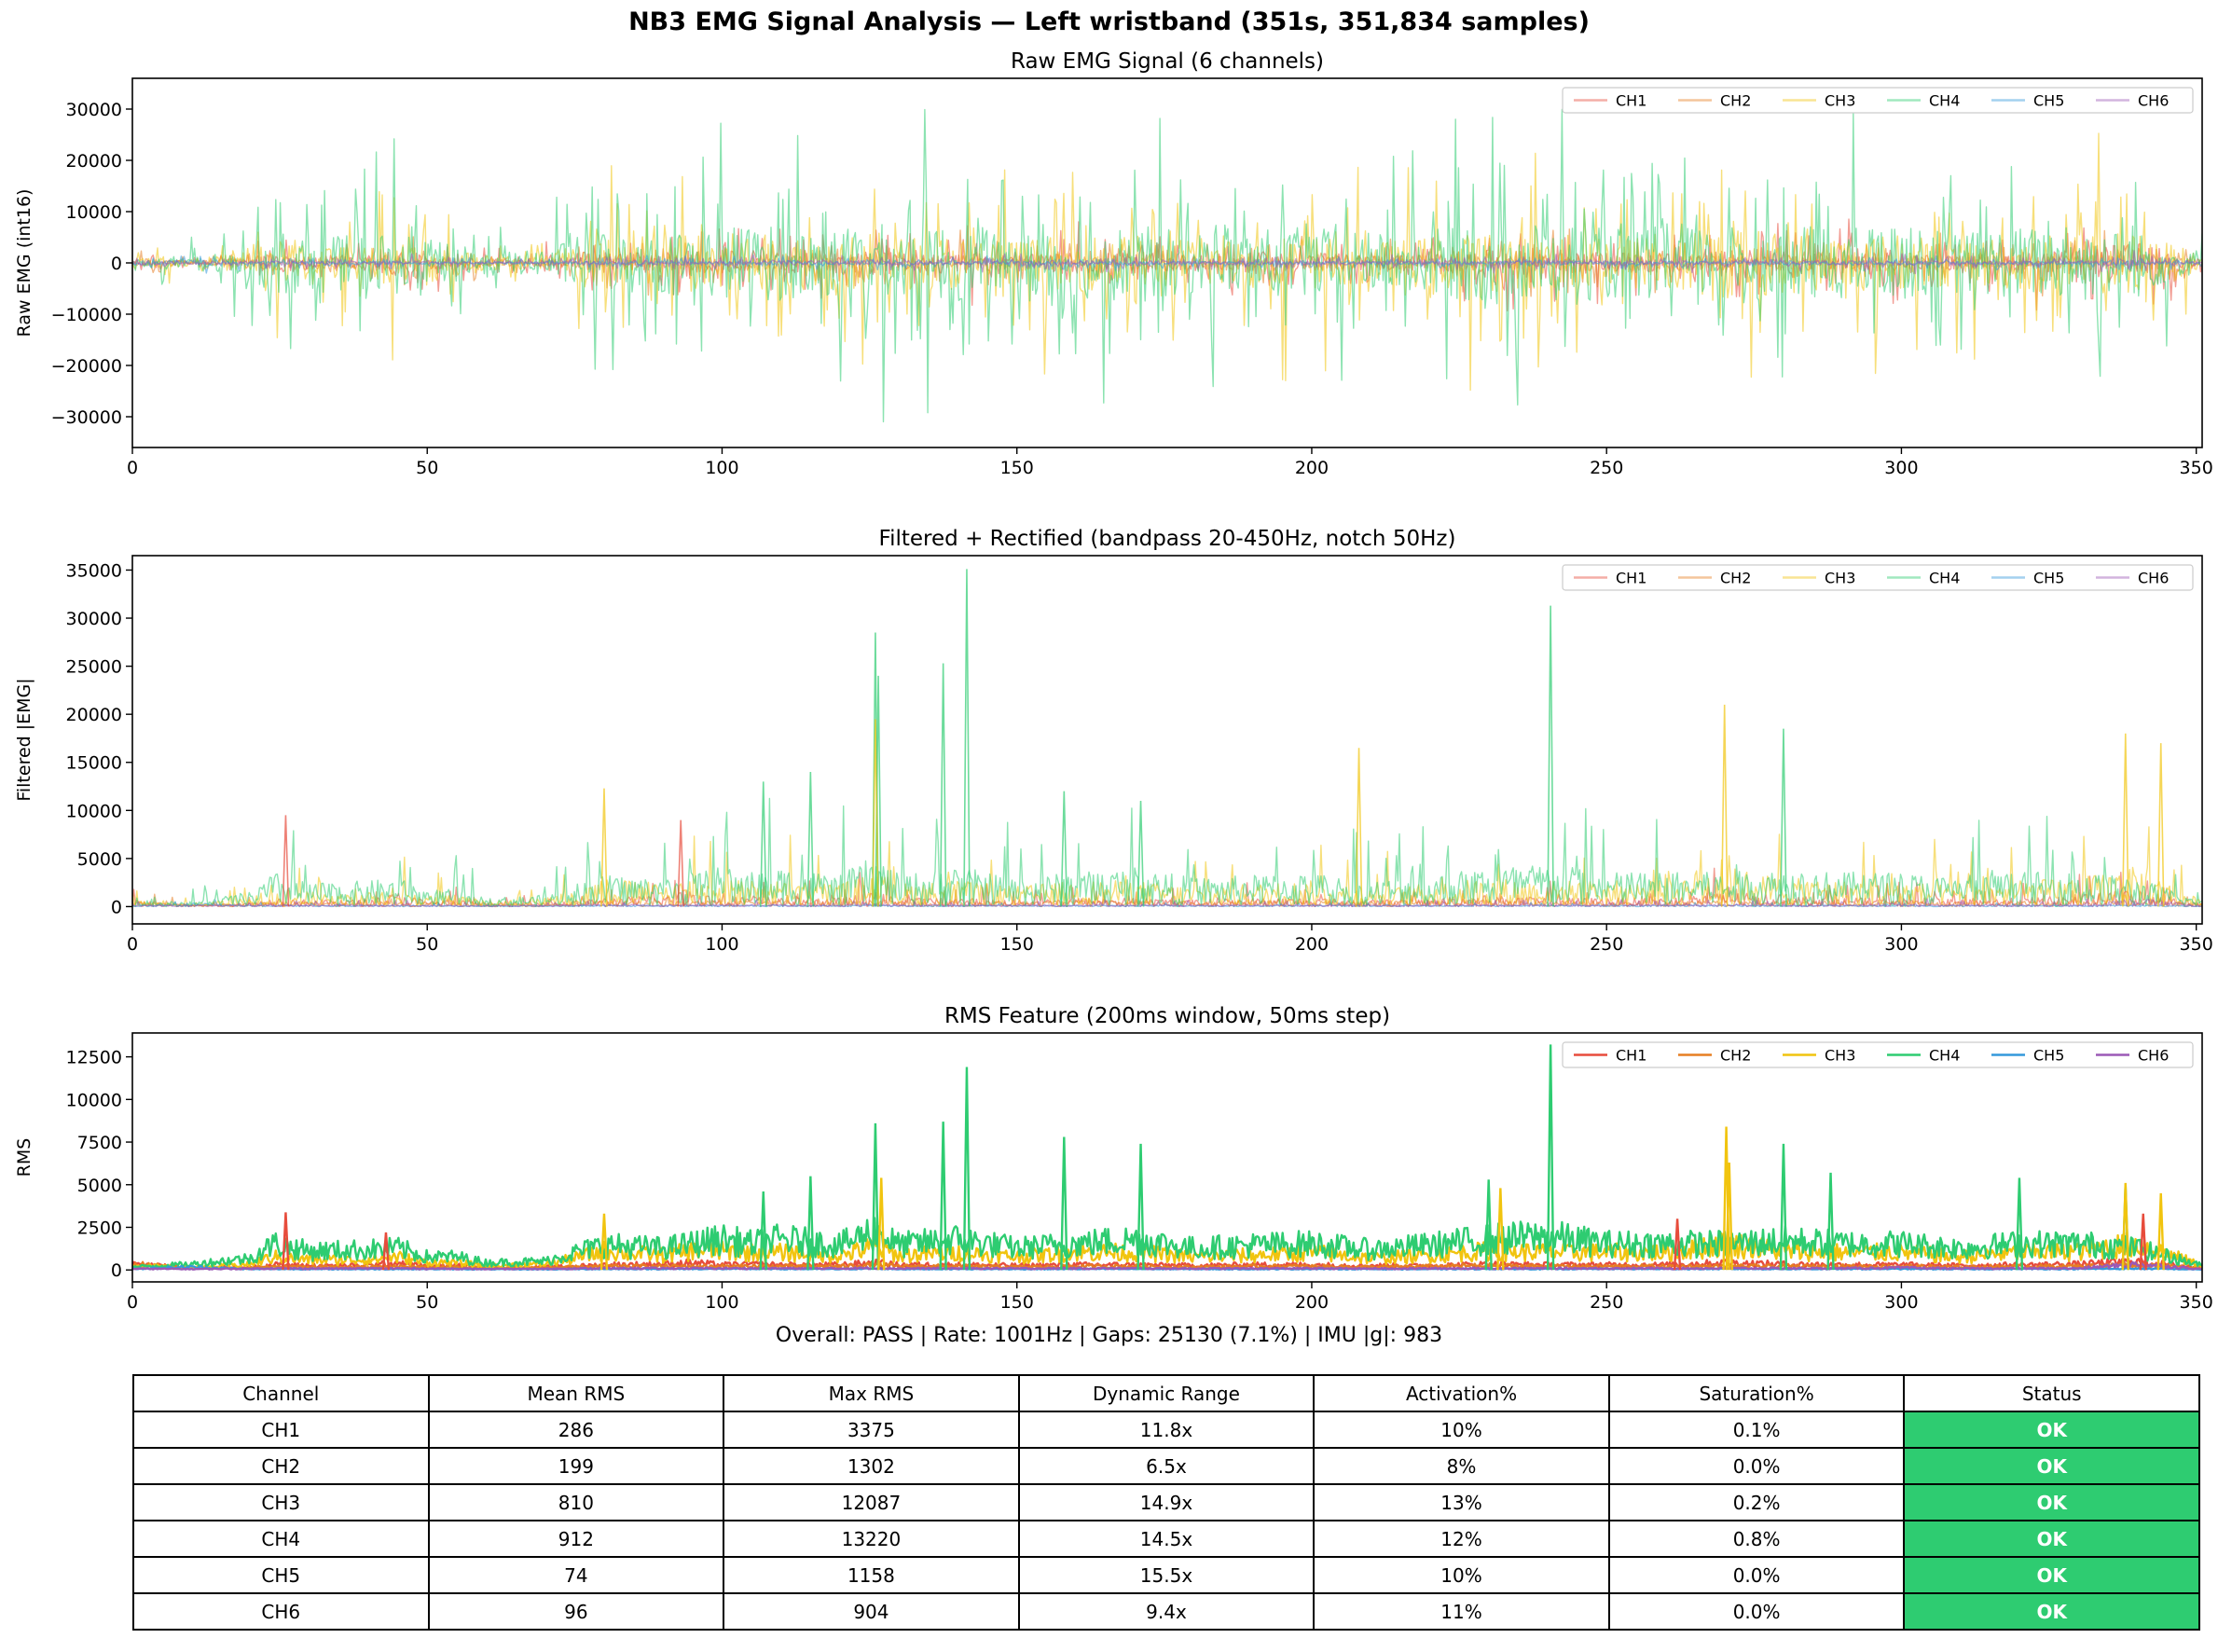  I want to click on table-row: CH1 286 3375 11.8x 10% 0.1% OK, so click(1166, 1430).